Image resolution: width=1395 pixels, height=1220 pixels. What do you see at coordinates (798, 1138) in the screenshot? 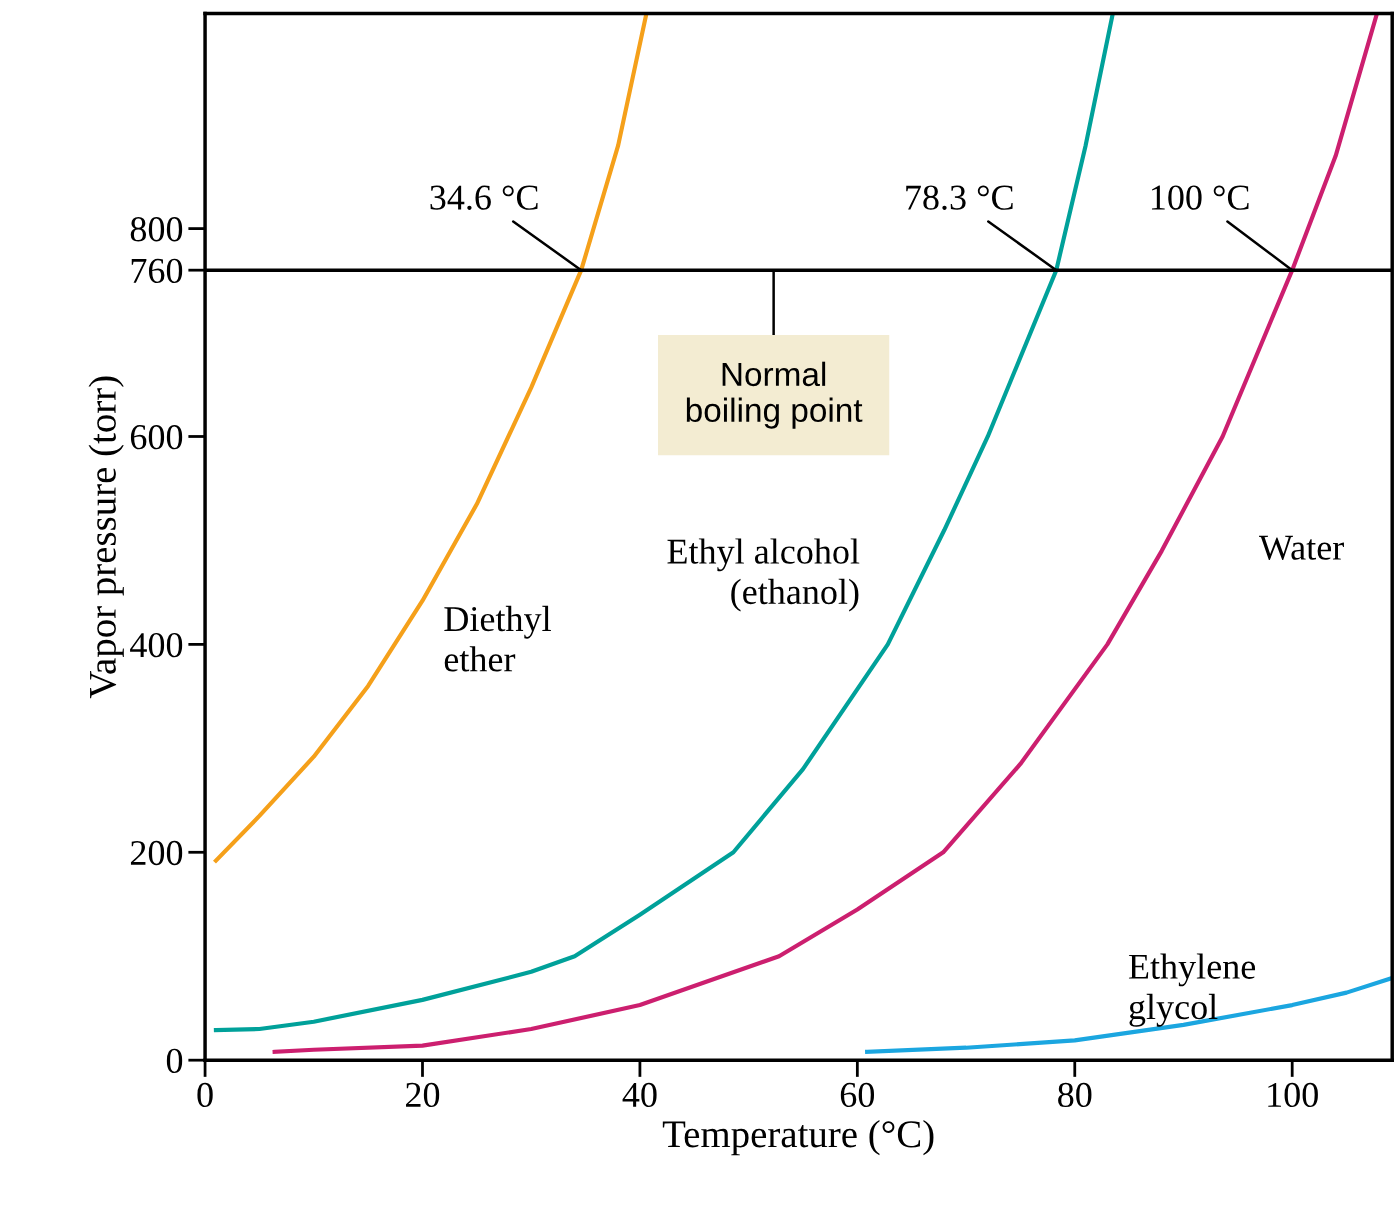
I see `x-axis-title: Temperature (°C)` at bounding box center [798, 1138].